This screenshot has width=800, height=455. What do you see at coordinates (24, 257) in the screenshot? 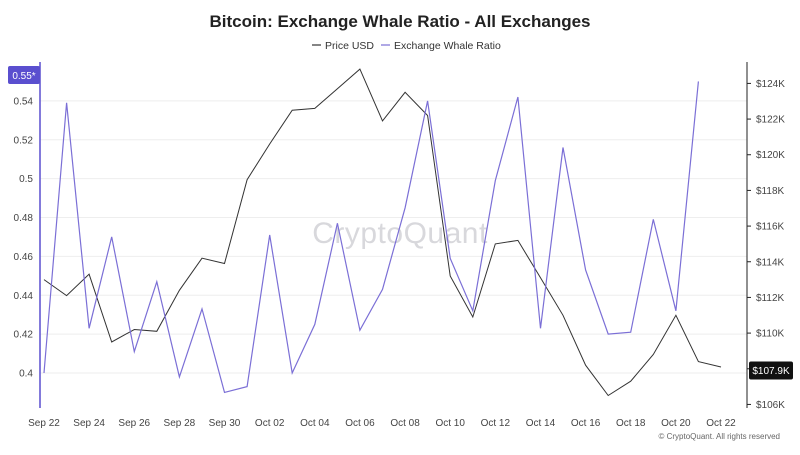
I see `left-tick-label: 0.46` at bounding box center [24, 257].